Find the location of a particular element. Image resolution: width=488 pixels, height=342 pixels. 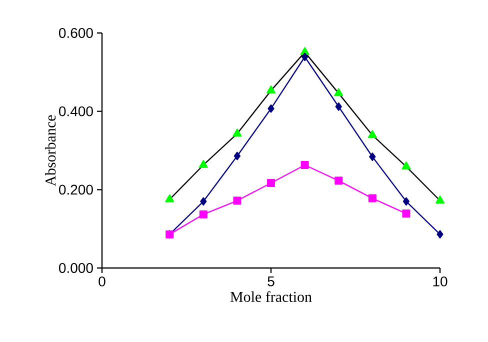

x-tick-label: 10 is located at coordinates (440, 281).